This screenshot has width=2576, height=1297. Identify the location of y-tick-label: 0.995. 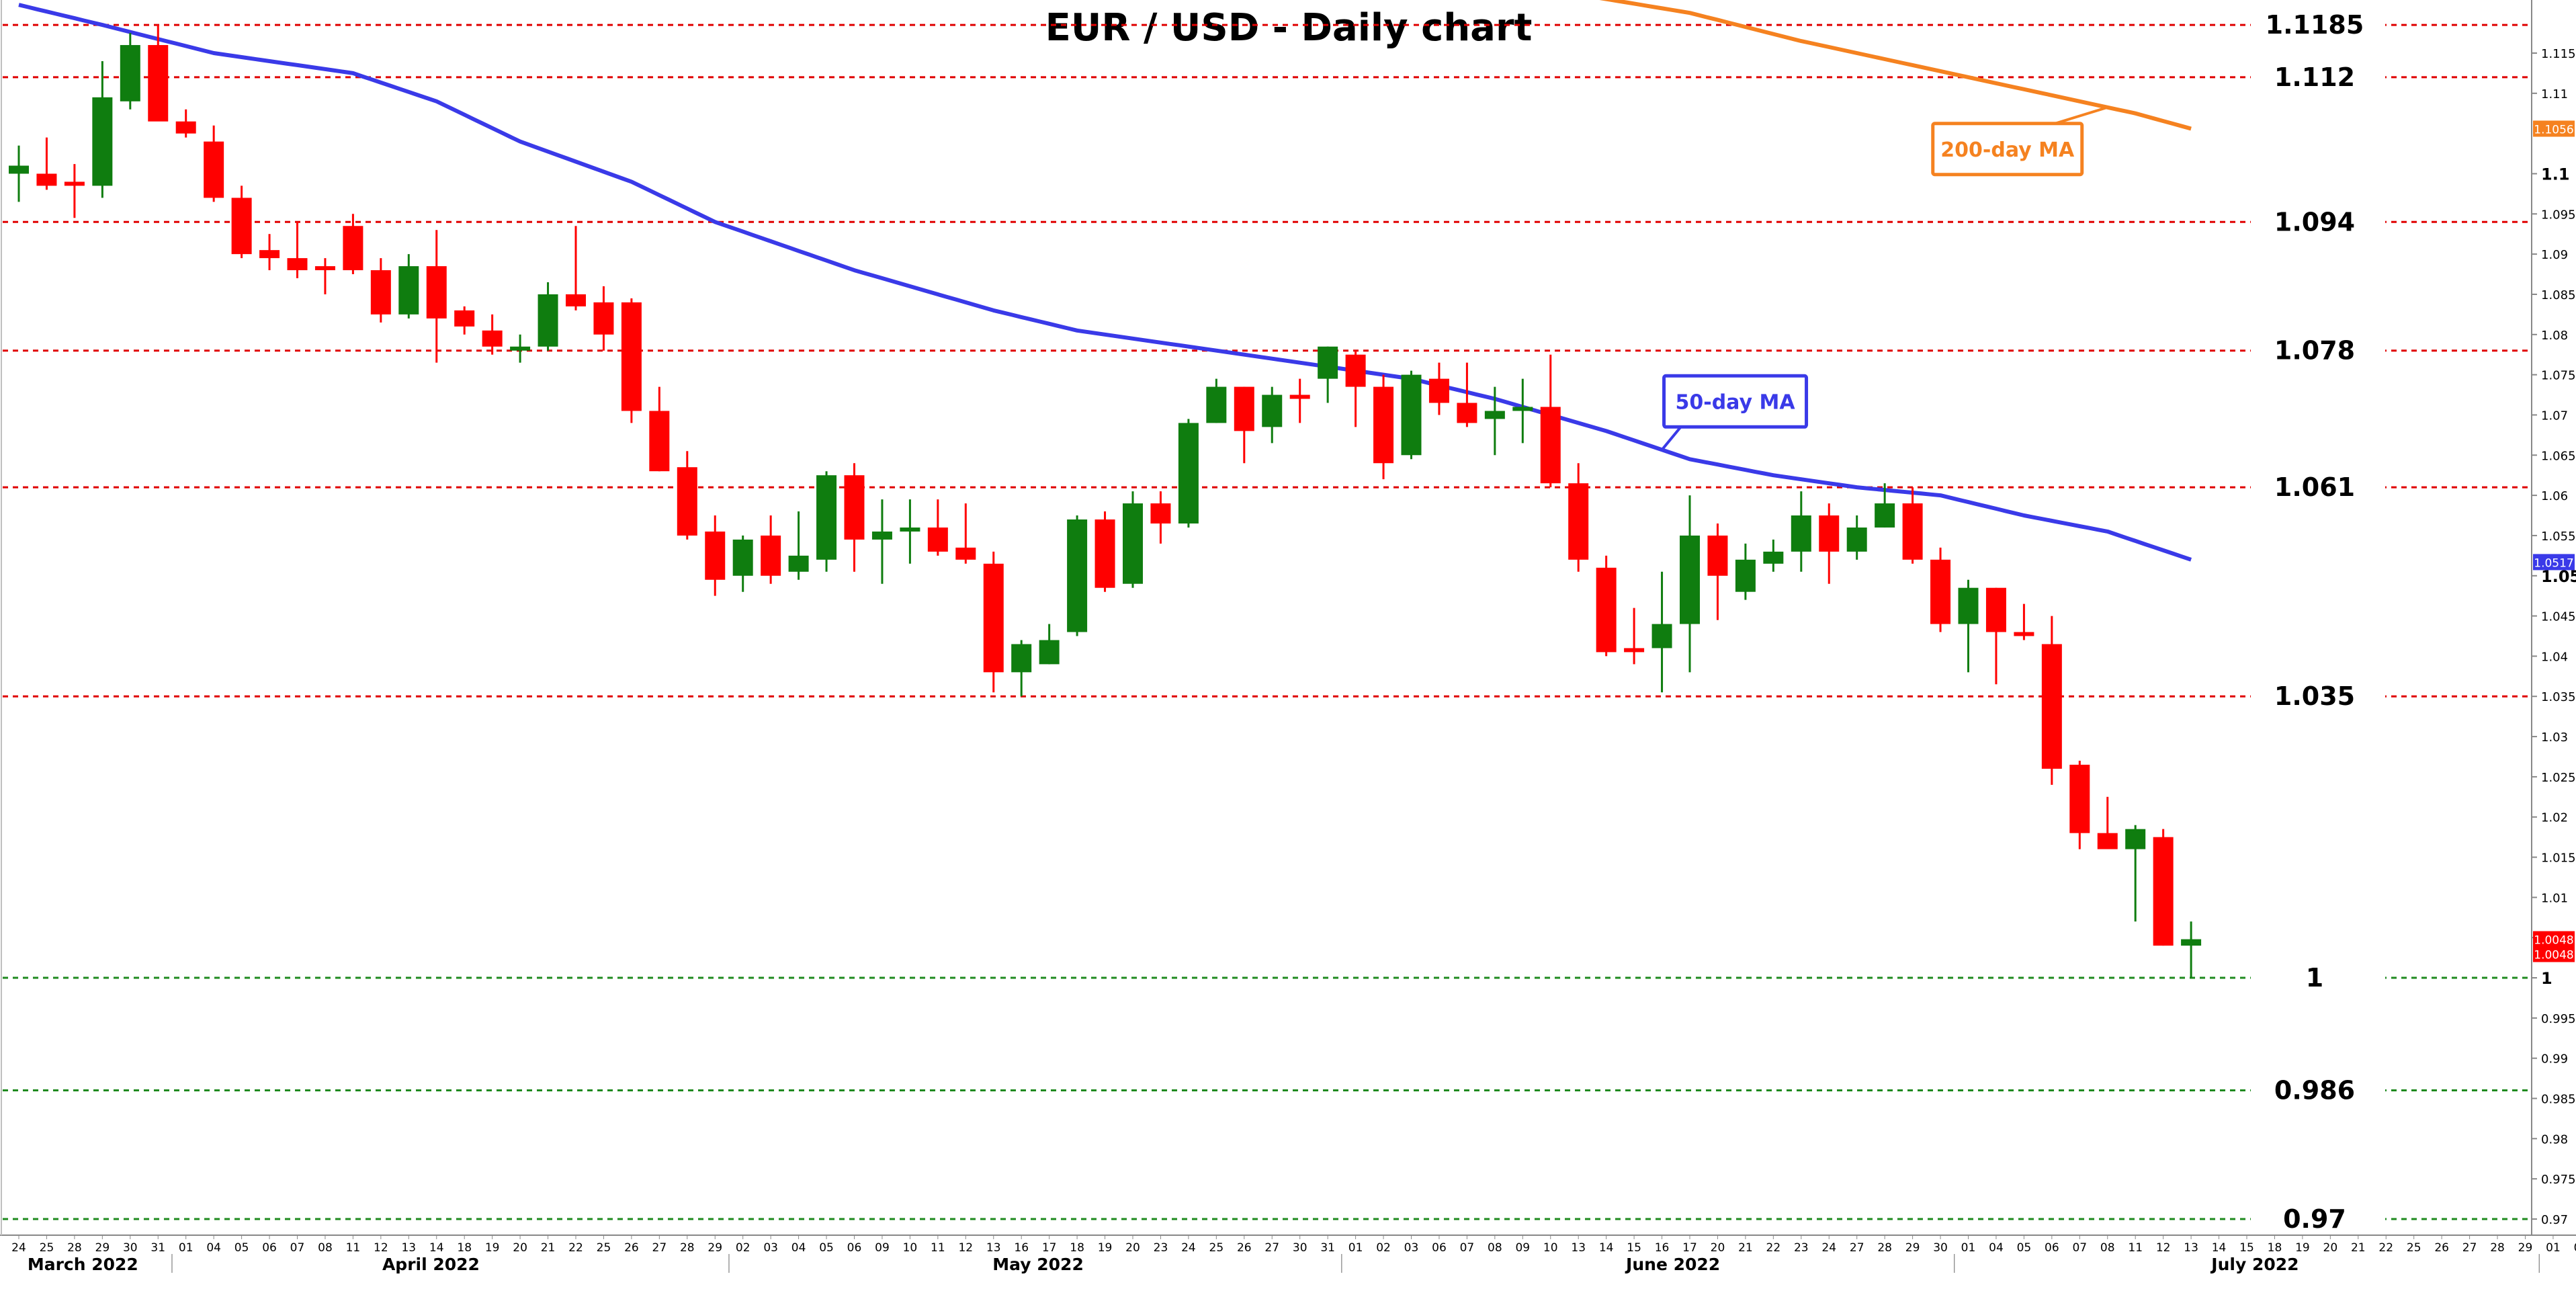
(2558, 1019).